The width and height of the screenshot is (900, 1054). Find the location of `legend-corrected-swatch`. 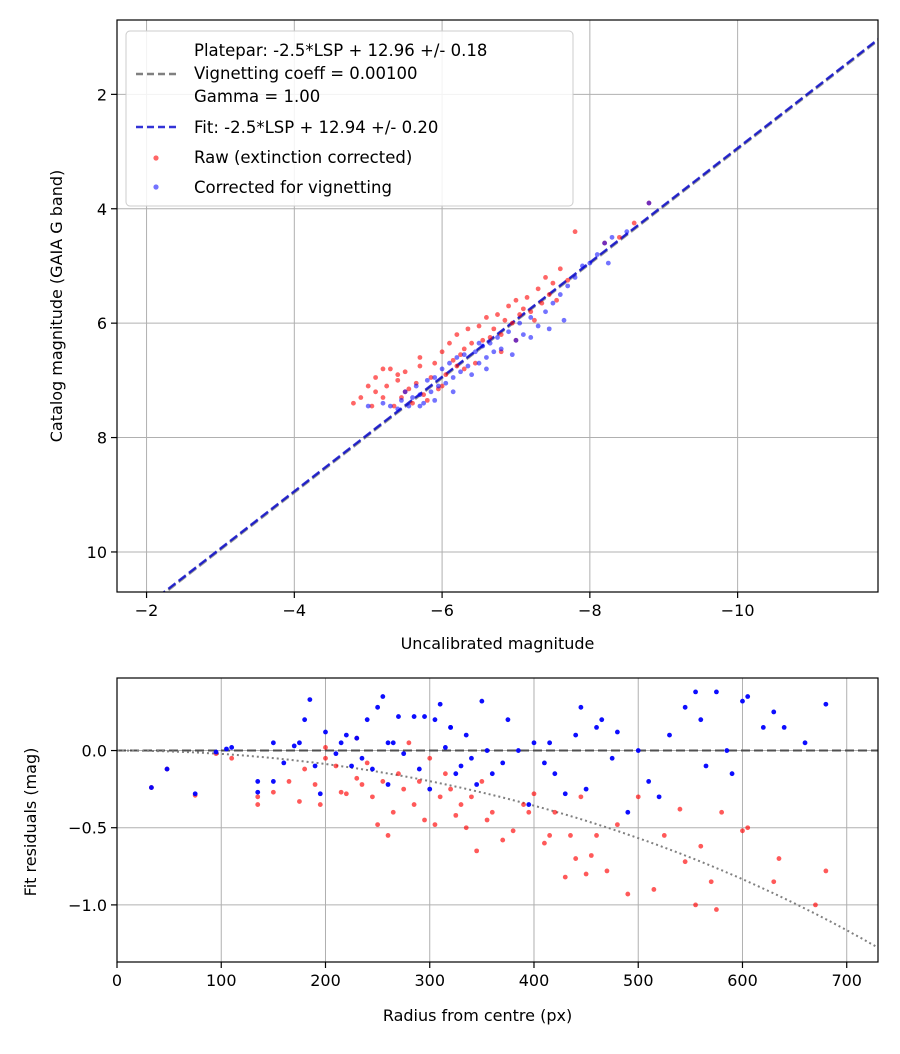

legend-corrected-swatch is located at coordinates (156, 187).